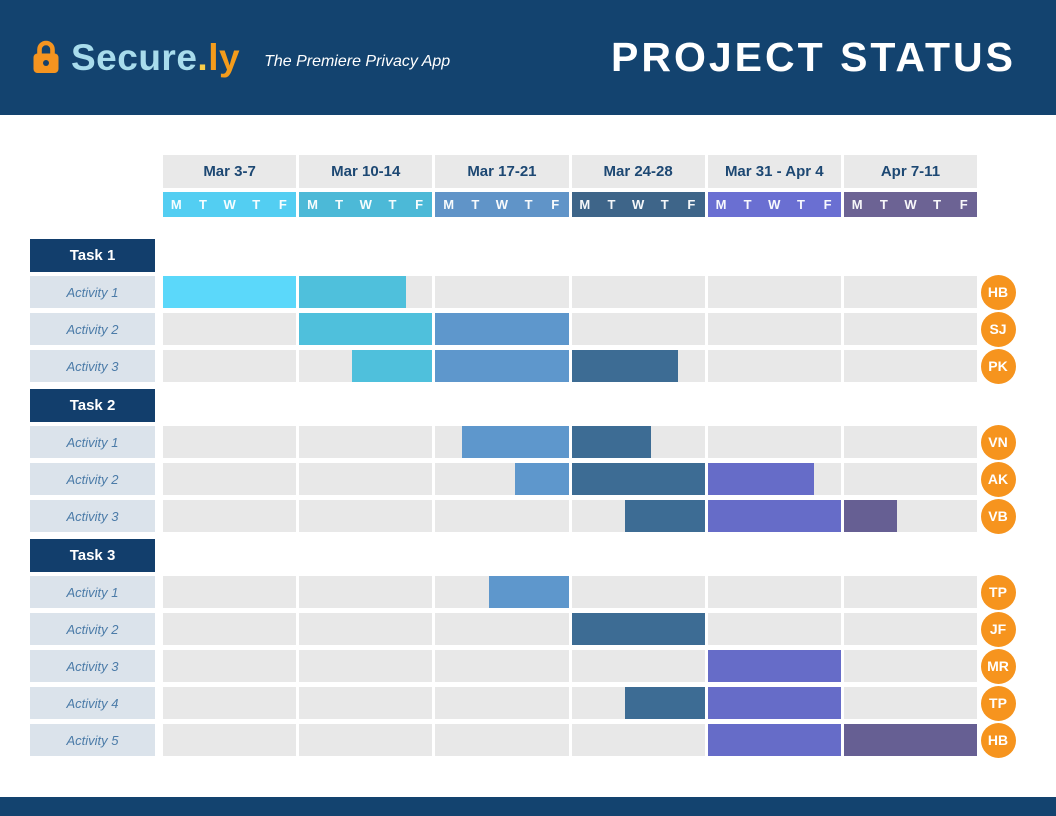 The height and width of the screenshot is (816, 1056). What do you see at coordinates (998, 442) in the screenshot?
I see `owner-badge-cell: VN` at bounding box center [998, 442].